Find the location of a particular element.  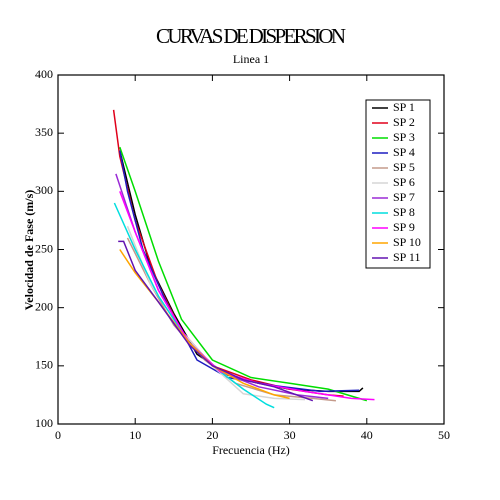

x-tick-label: 20 is located at coordinates (212, 435).